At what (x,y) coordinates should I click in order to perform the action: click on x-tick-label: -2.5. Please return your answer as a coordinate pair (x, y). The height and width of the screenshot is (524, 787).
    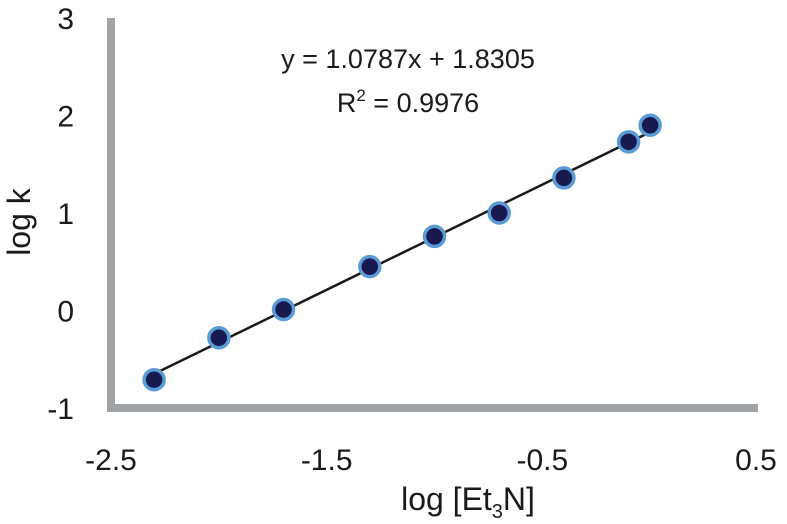
    Looking at the image, I should click on (111, 460).